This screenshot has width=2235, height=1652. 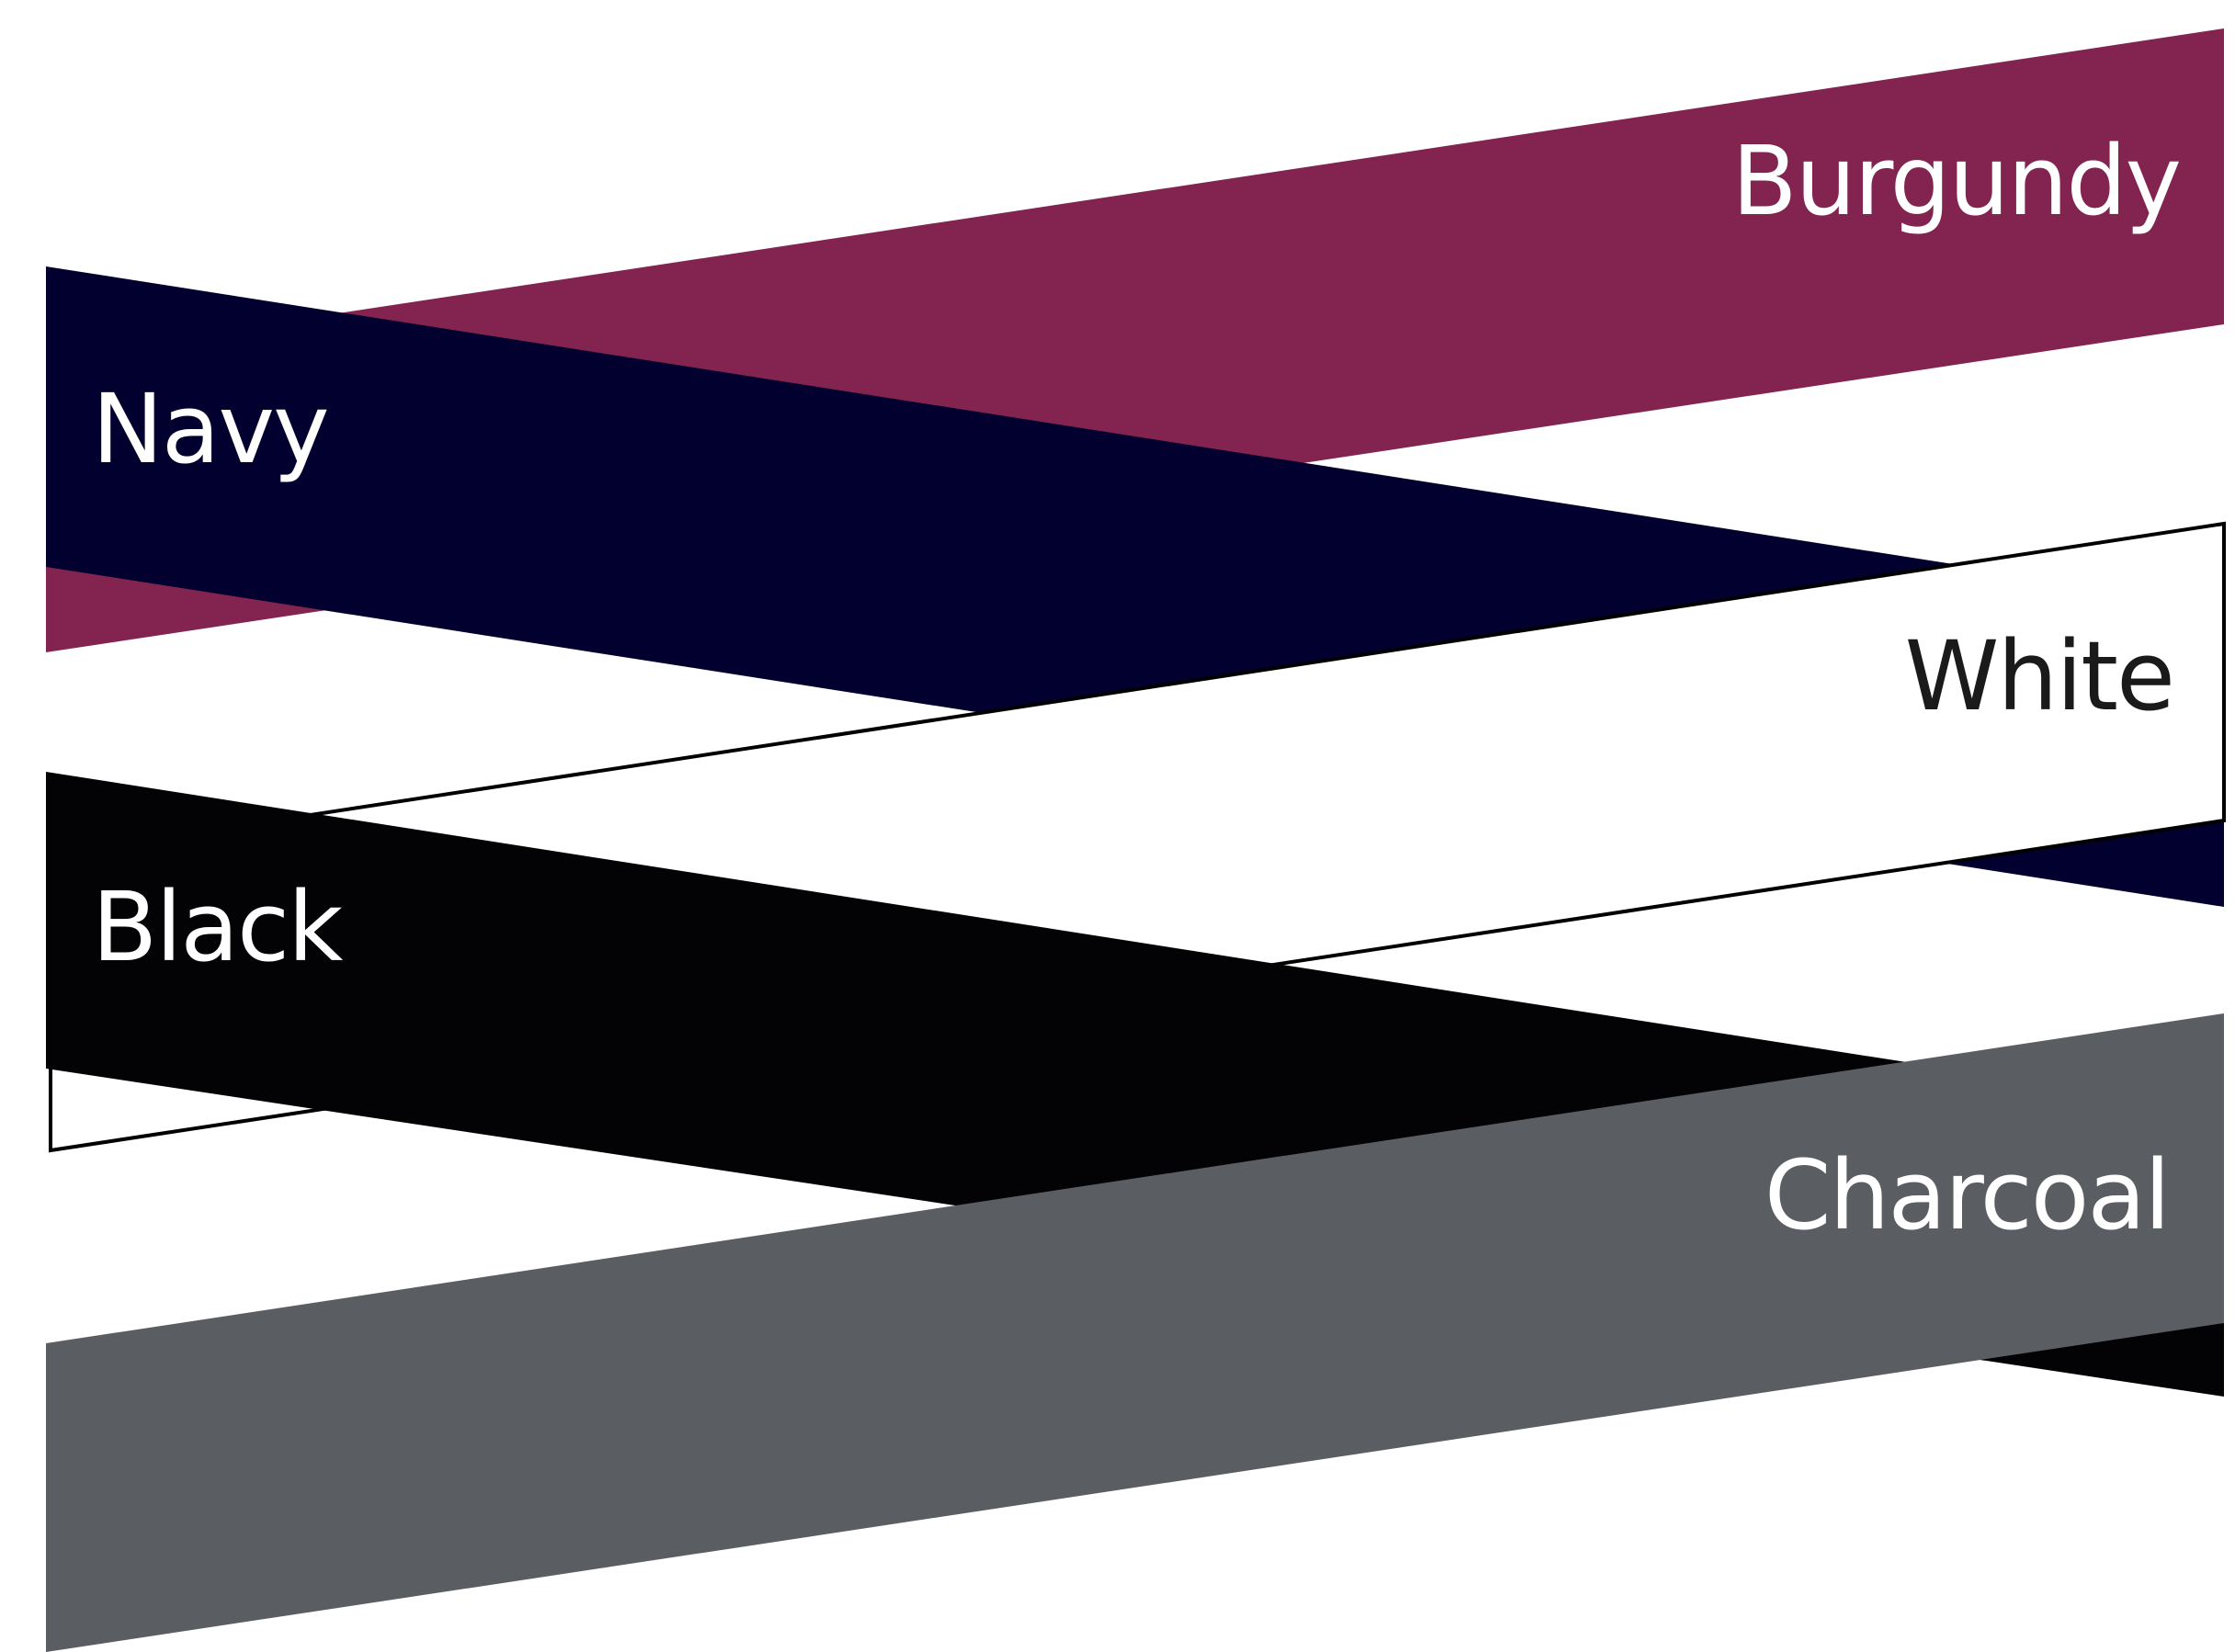 What do you see at coordinates (1955, 181) in the screenshot?
I see `burgundy-label: Burgundy` at bounding box center [1955, 181].